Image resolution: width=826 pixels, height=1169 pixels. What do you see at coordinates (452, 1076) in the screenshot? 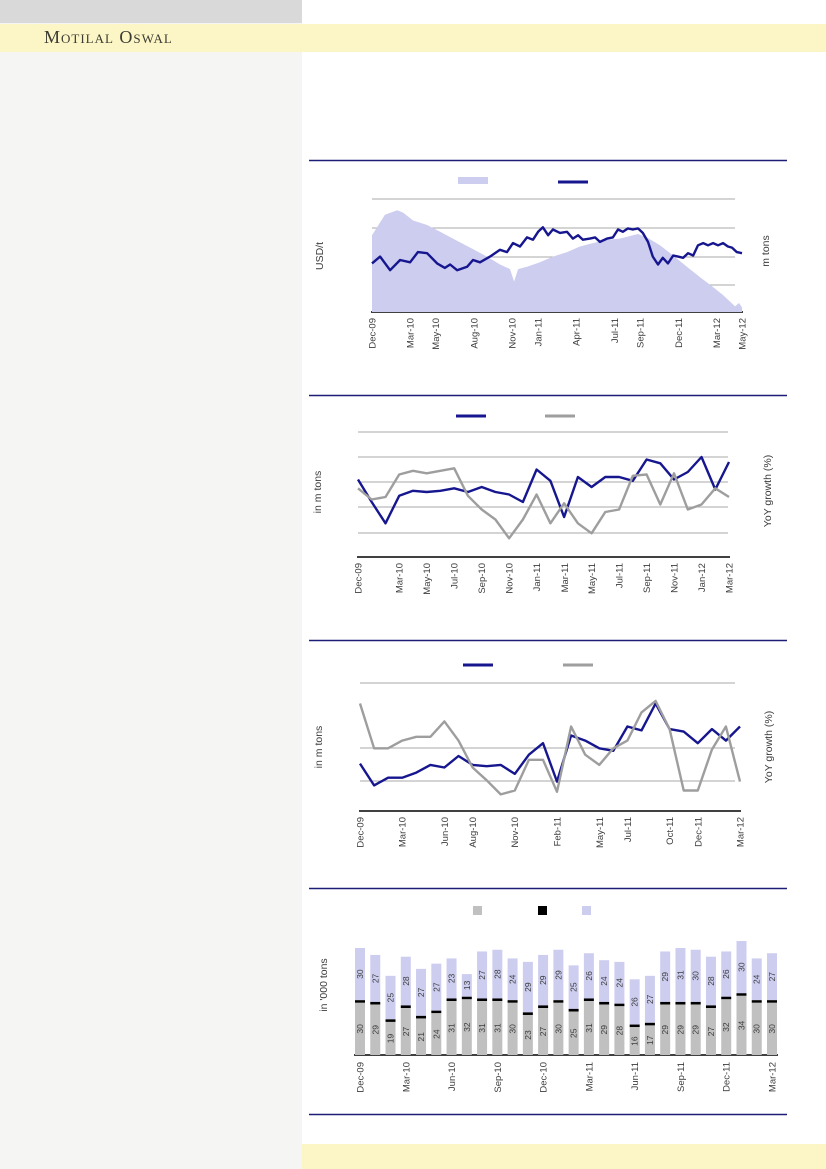
I see `x-tick-label: Jun-10` at bounding box center [452, 1076].